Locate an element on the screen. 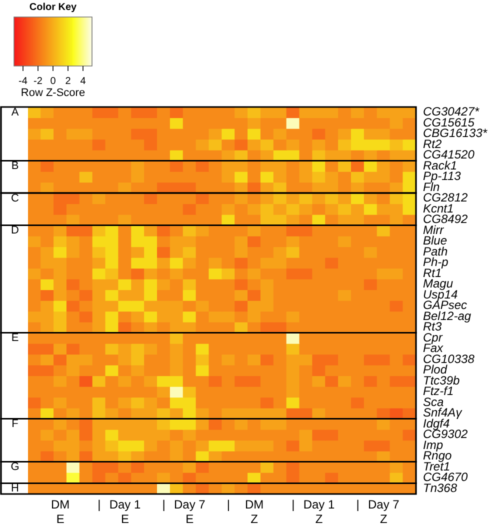  color-bar-label: 4 is located at coordinates (83, 81).